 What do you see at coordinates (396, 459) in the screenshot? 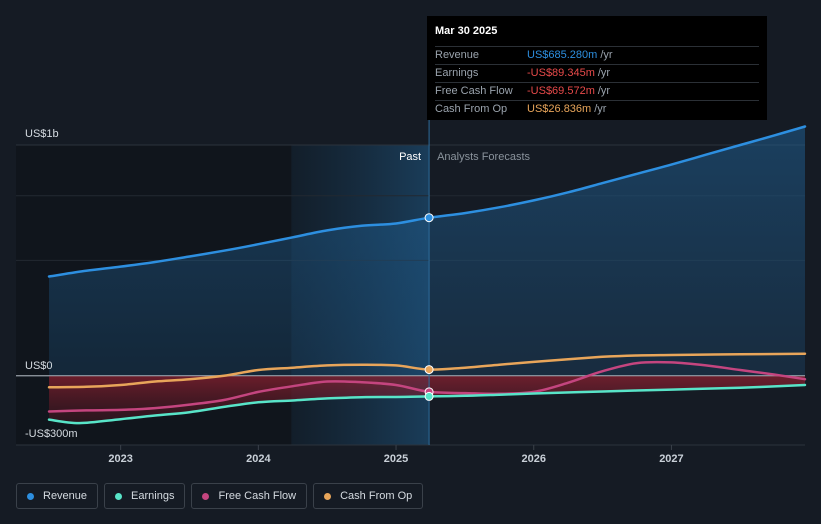
I see `x-tick-label: 2025` at bounding box center [396, 459].